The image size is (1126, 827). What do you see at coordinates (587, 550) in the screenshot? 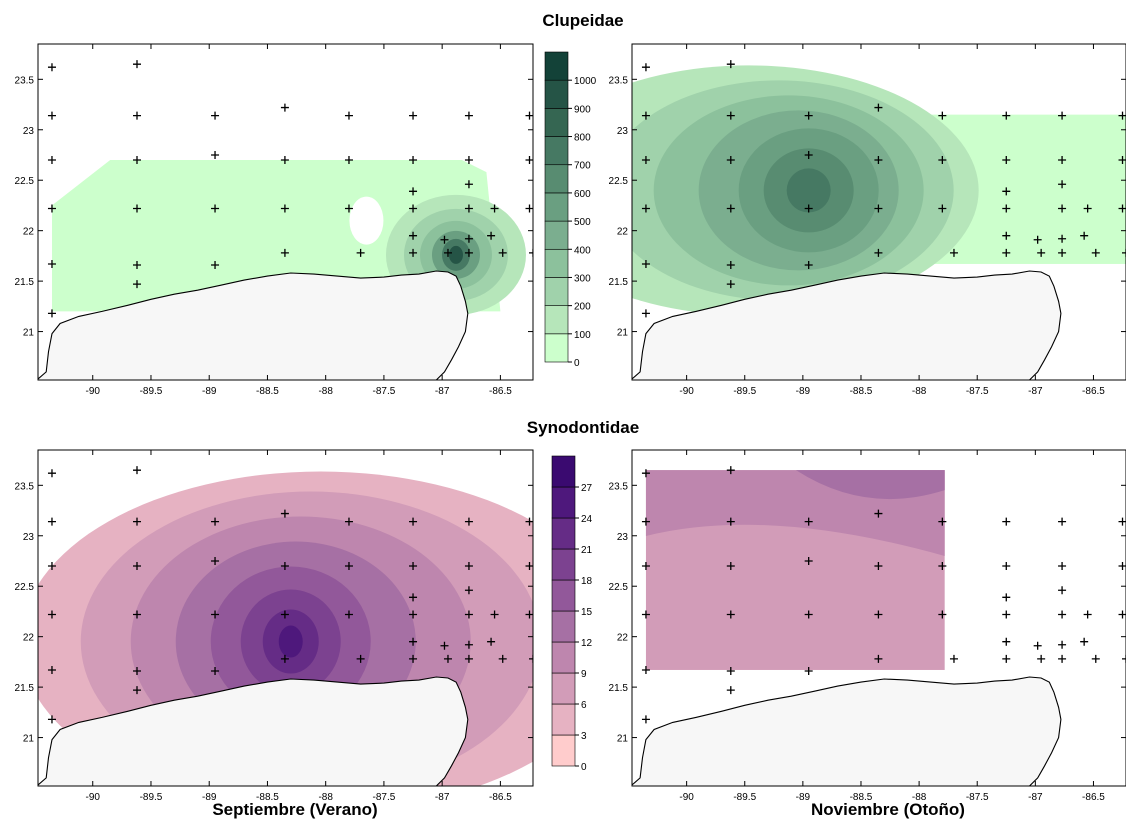
I see `colorbar-label: 21` at bounding box center [587, 550].